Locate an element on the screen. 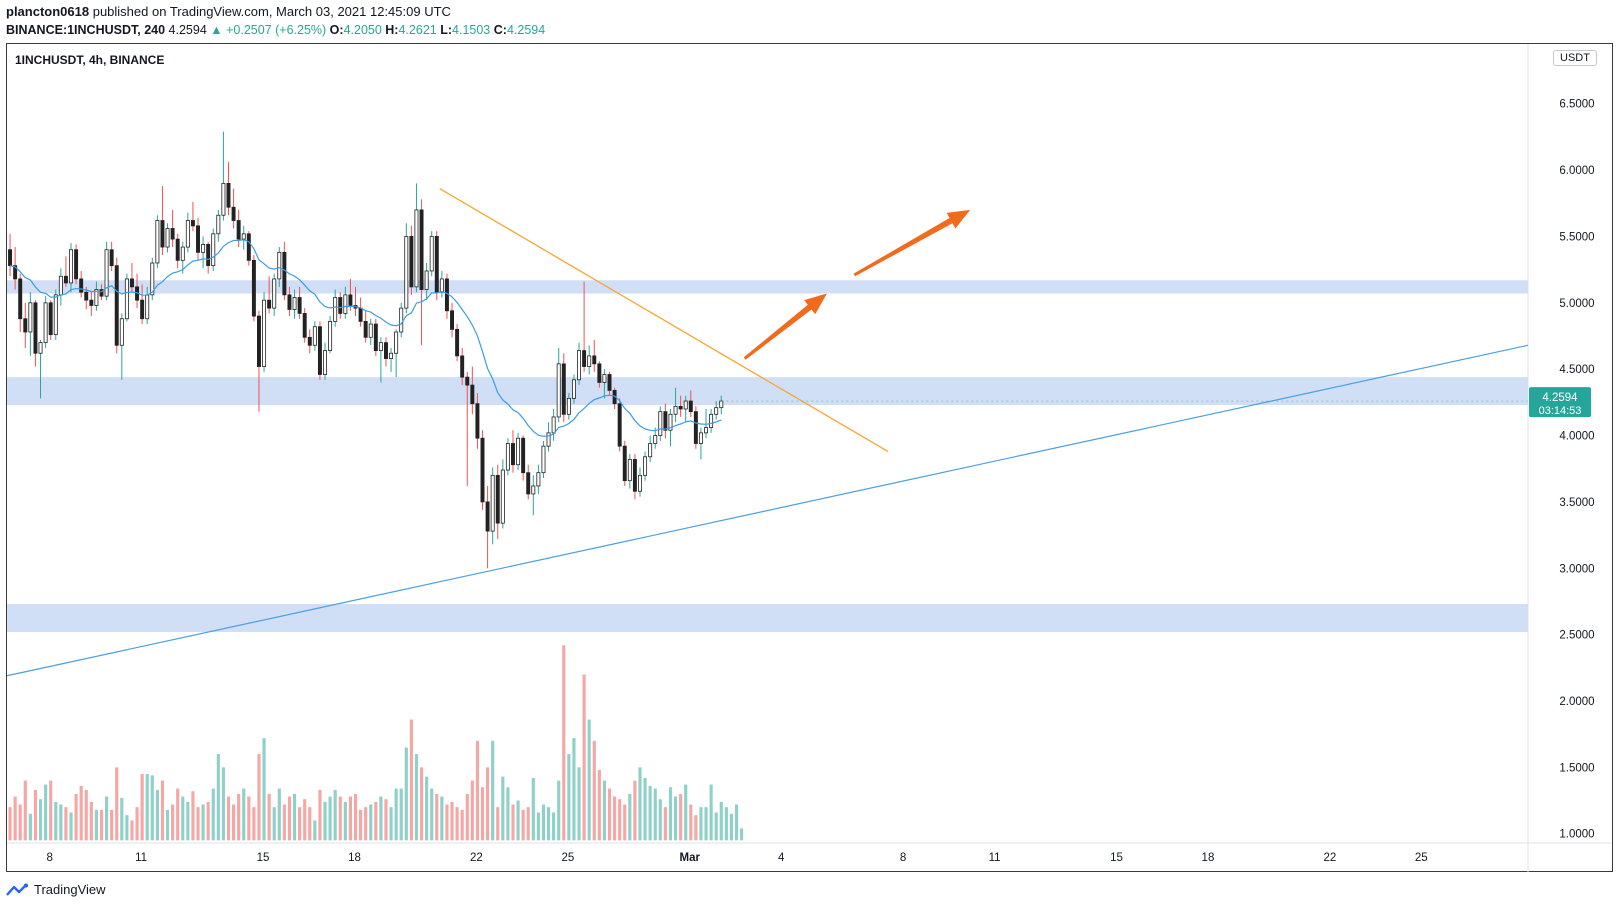  x-tick-label: 8 is located at coordinates (903, 858).